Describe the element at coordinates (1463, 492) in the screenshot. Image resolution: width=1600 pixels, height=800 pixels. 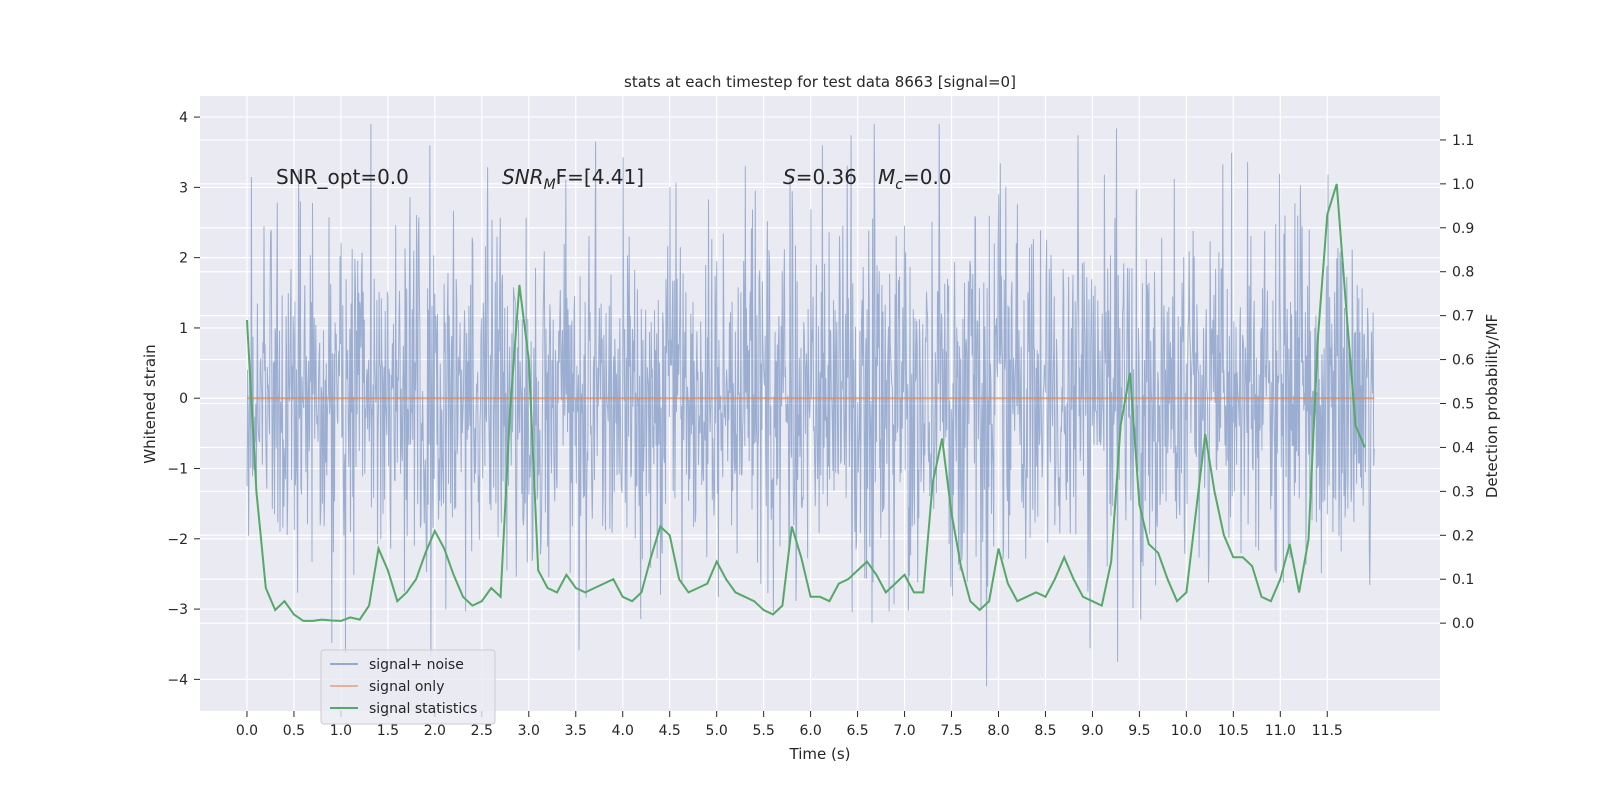
I see `y-right-tick-label-3: 0.3` at that location.